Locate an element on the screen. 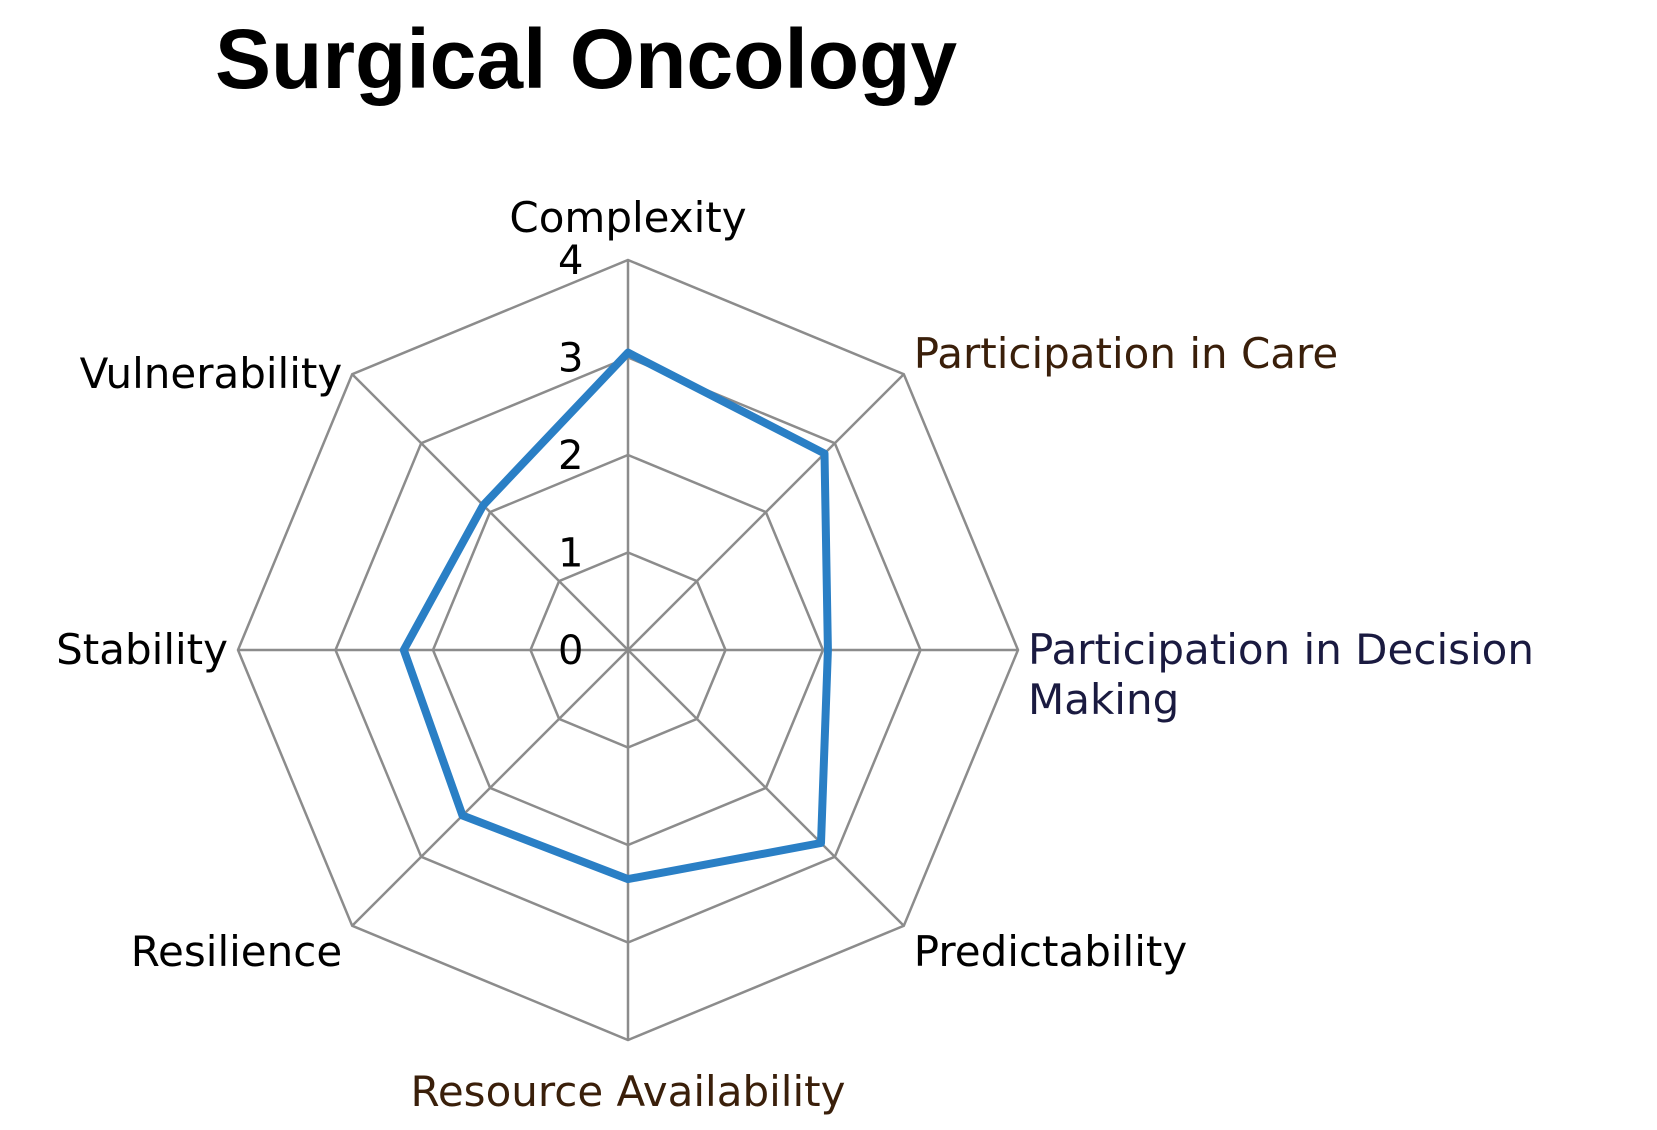 The image size is (1657, 1130). axis-label: Vulnerability is located at coordinates (211, 373).